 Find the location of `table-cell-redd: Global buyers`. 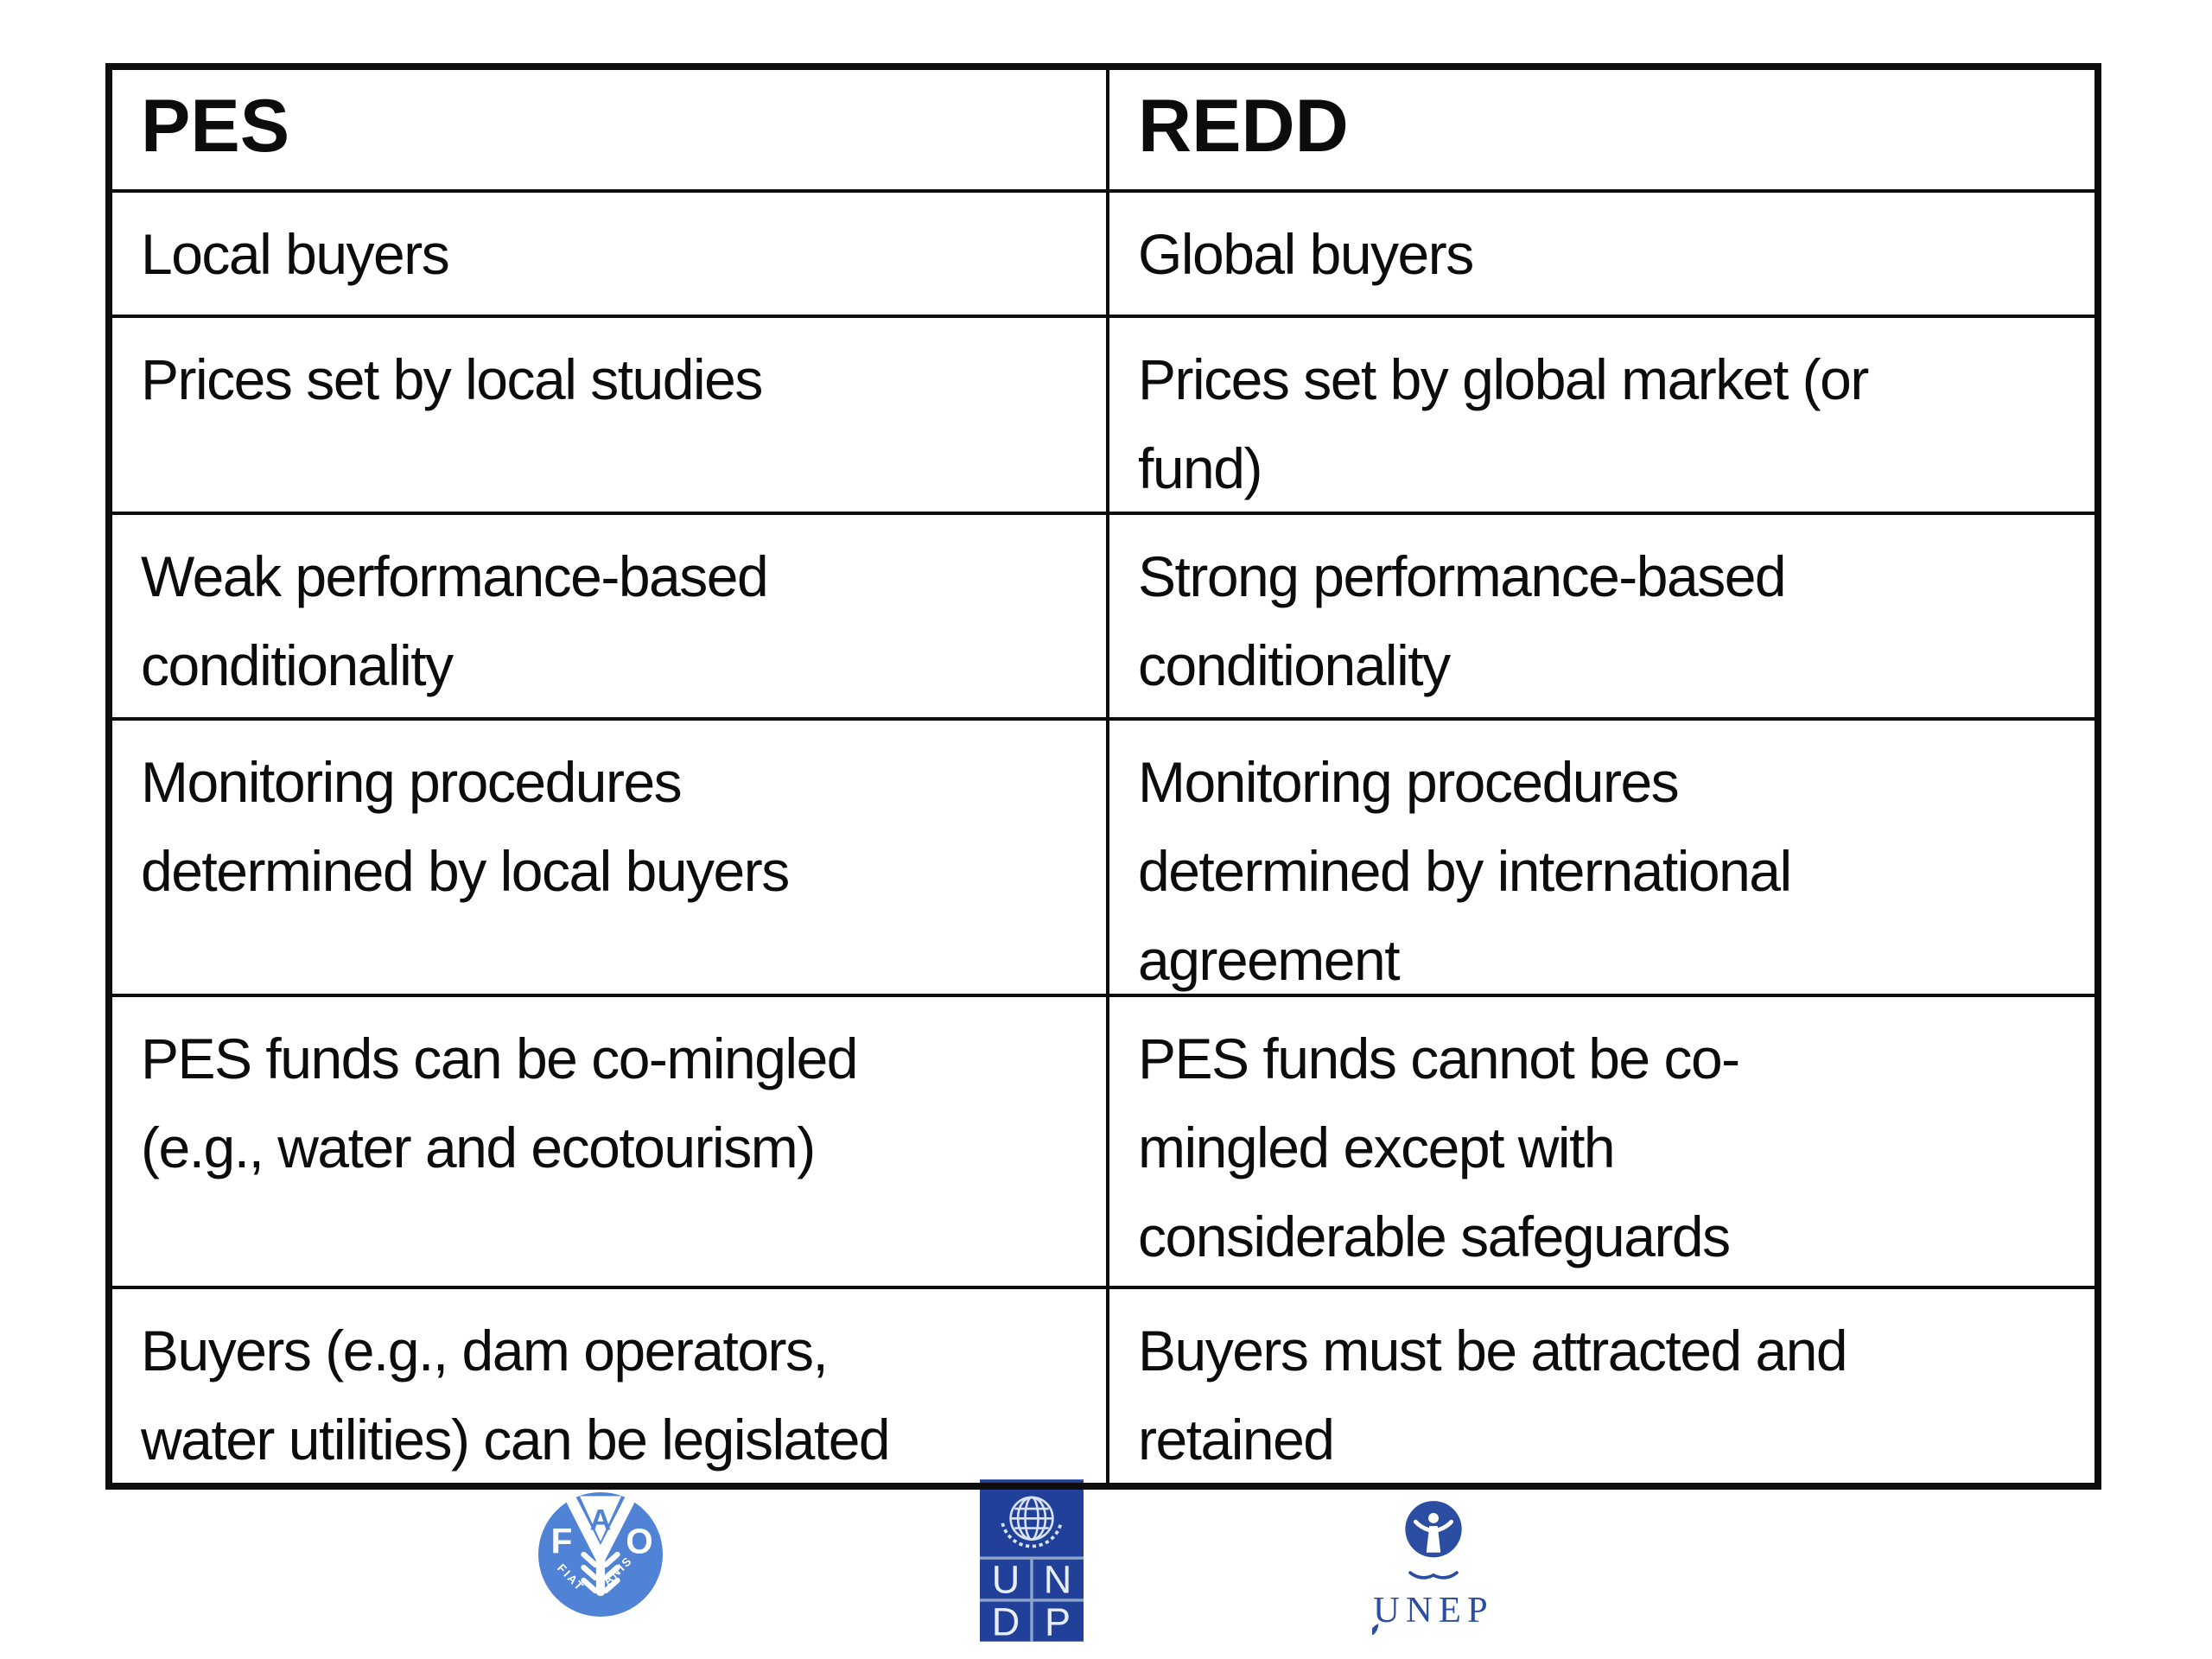

table-cell-redd: Global buyers is located at coordinates (1600, 252).